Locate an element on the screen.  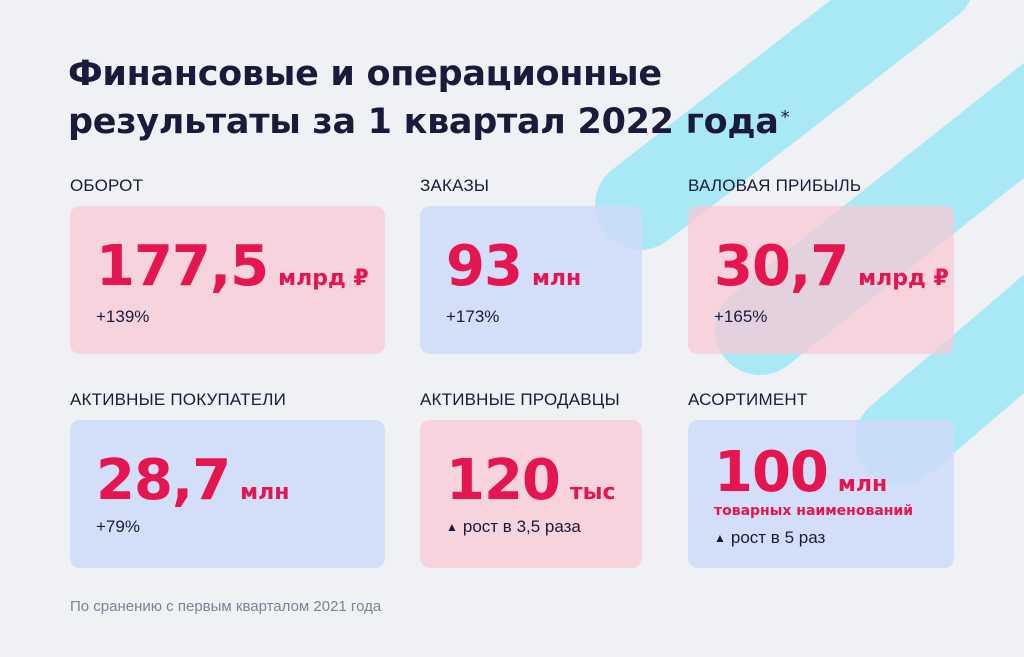
metric-value-turnover: 177,5 млрд ₽ is located at coordinates (232, 266).